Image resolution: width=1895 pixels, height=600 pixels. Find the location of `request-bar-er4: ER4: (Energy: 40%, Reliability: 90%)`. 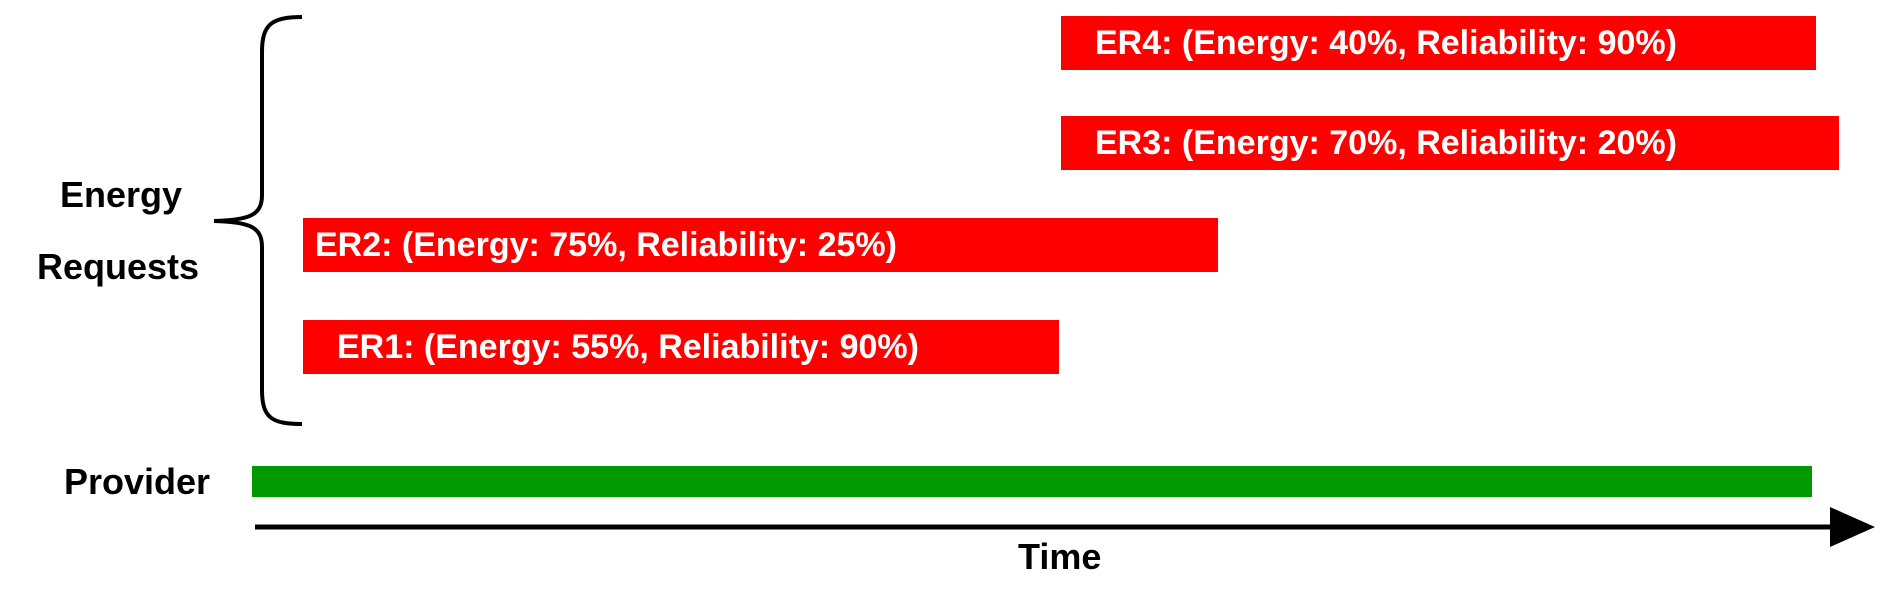

request-bar-er4: ER4: (Energy: 40%, Reliability: 90%) is located at coordinates (1438, 43).